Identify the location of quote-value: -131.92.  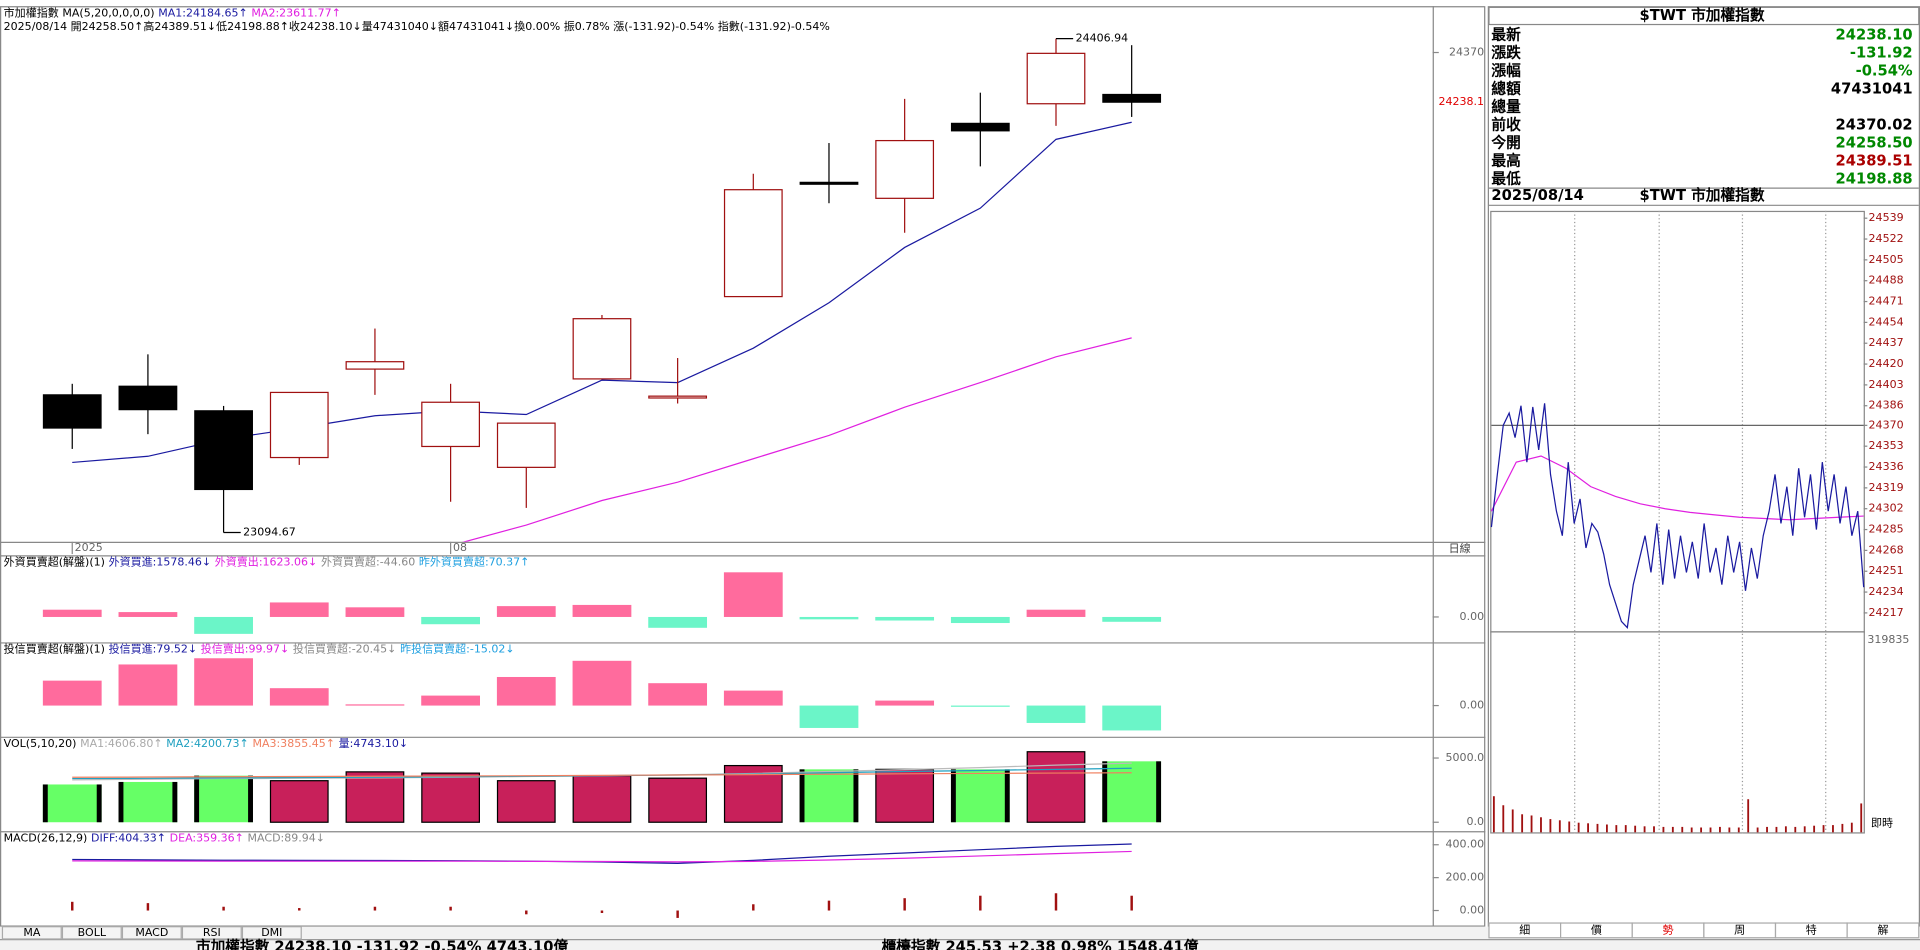
(1881, 53).